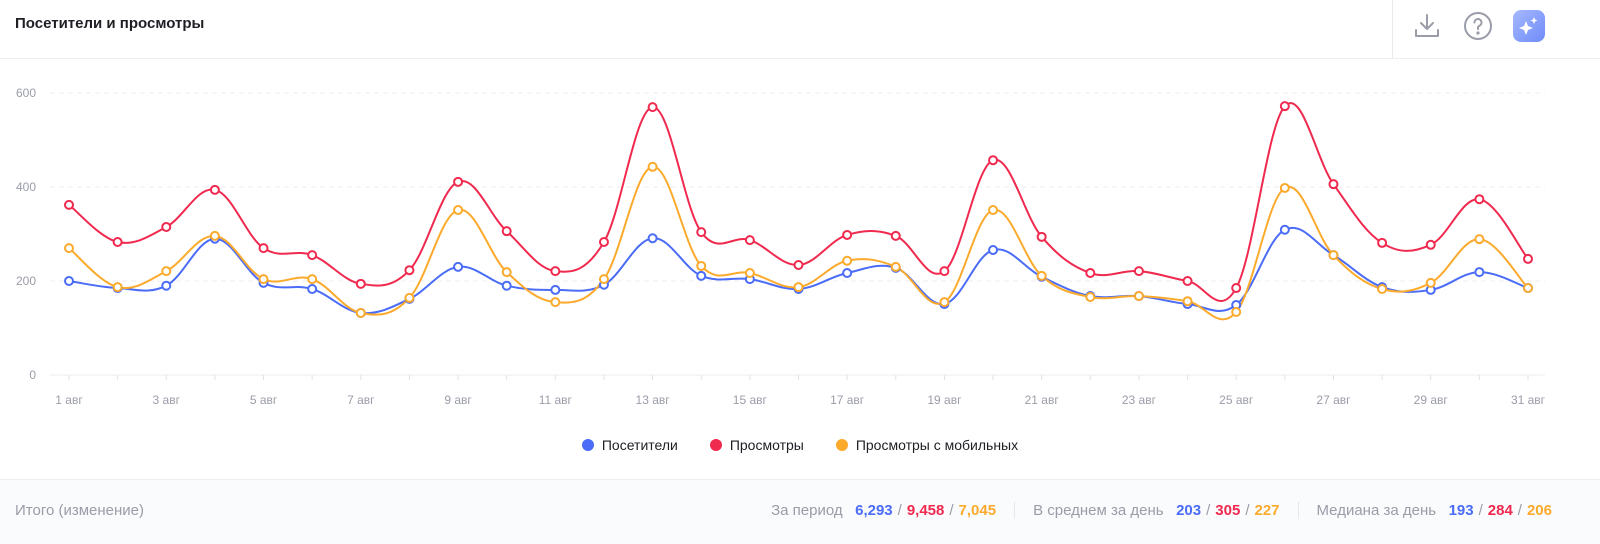 This screenshot has height=544, width=1600. What do you see at coordinates (1098, 510) in the screenshot?
I see `stat-label: В среднем за день` at bounding box center [1098, 510].